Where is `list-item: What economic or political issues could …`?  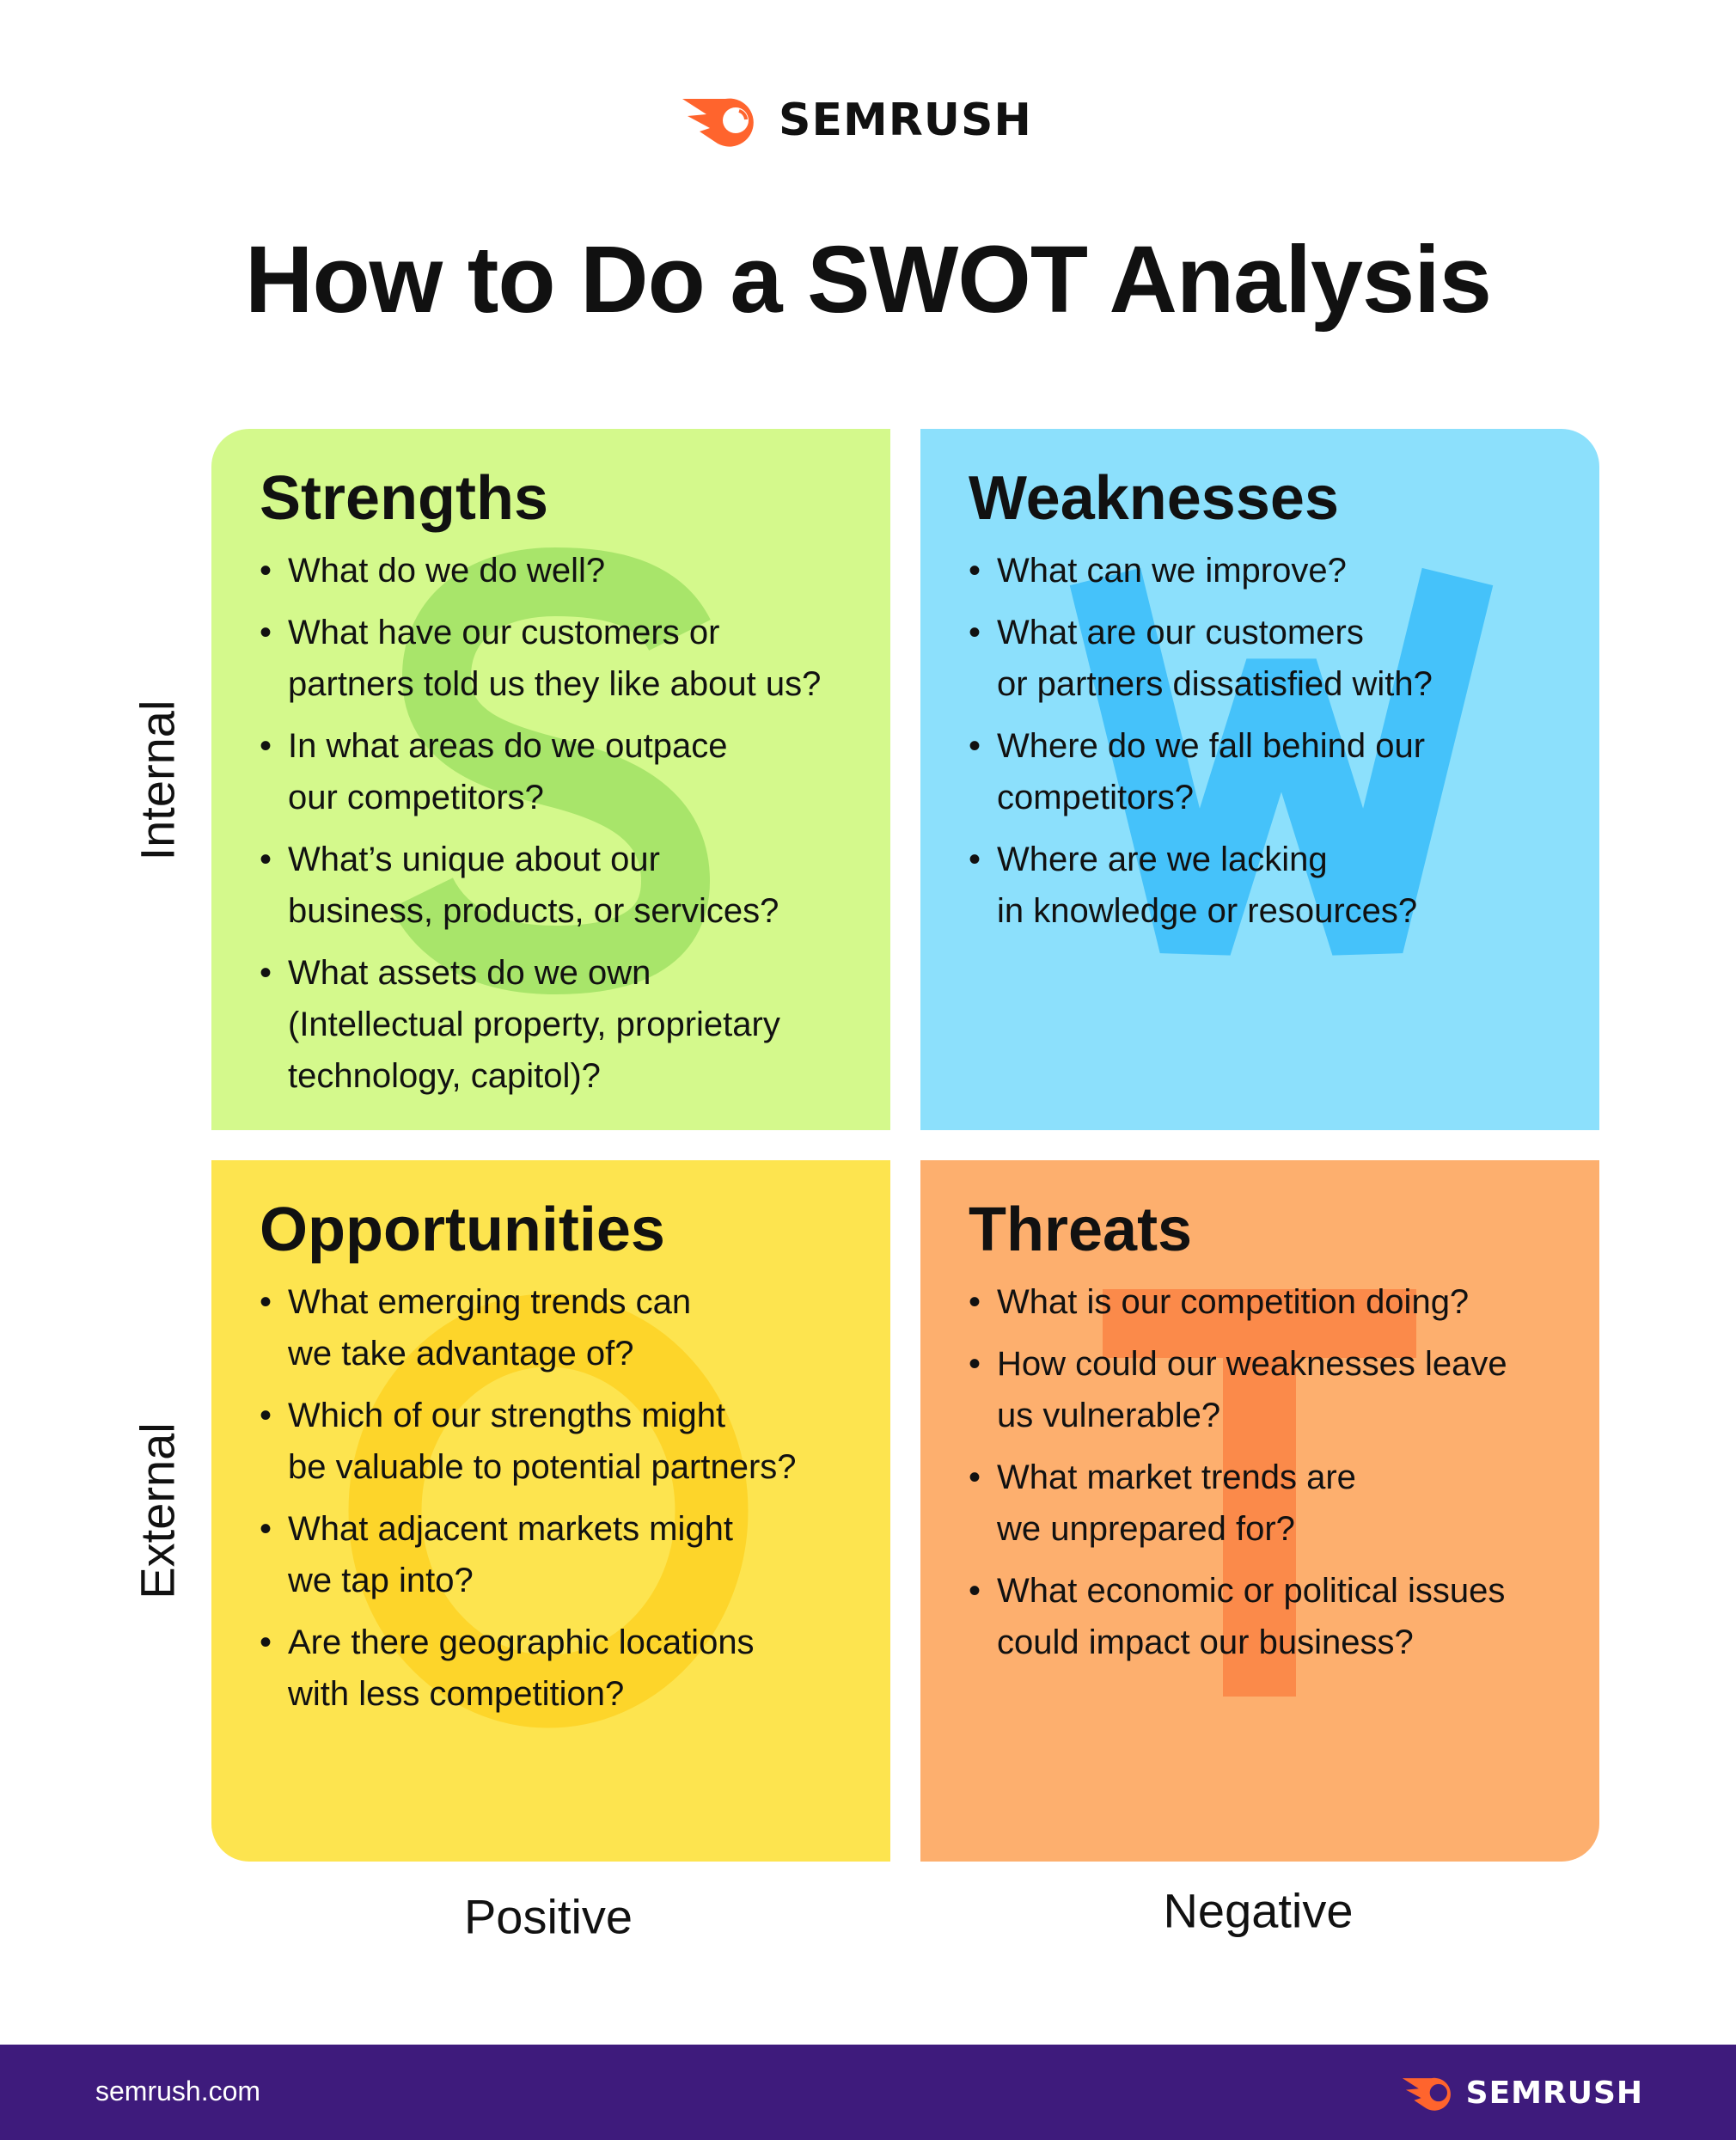 list-item: What economic or political issues could … is located at coordinates (1278, 1616).